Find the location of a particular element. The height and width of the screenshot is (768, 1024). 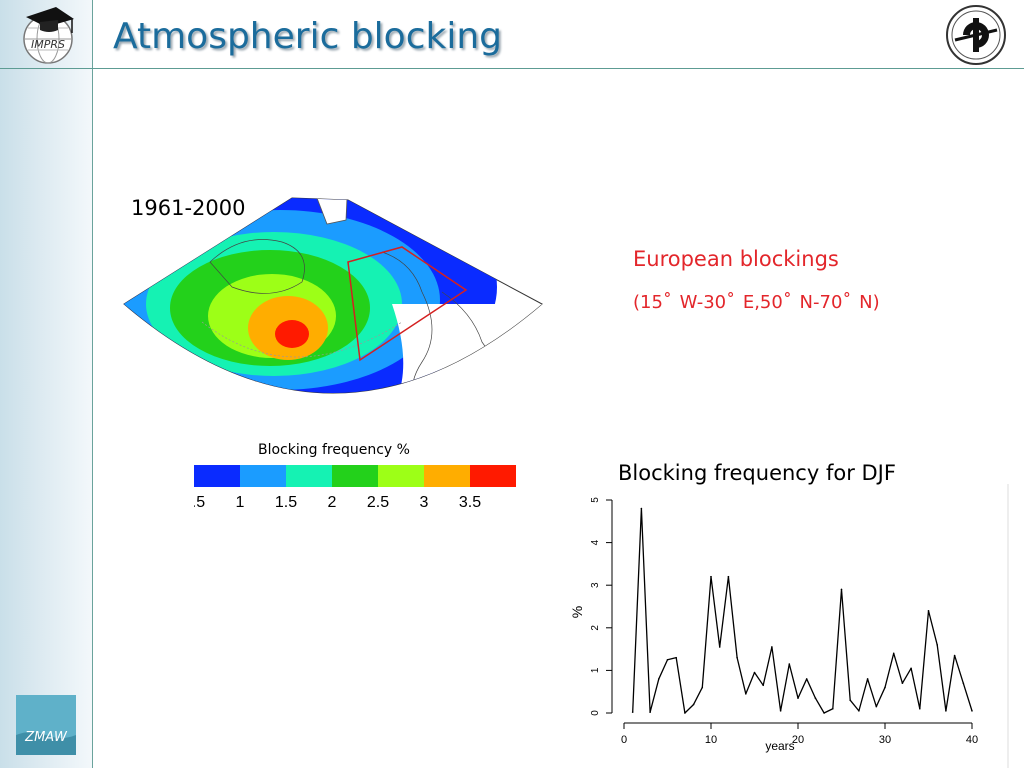

x-tick-label: 40 is located at coordinates (972, 740).